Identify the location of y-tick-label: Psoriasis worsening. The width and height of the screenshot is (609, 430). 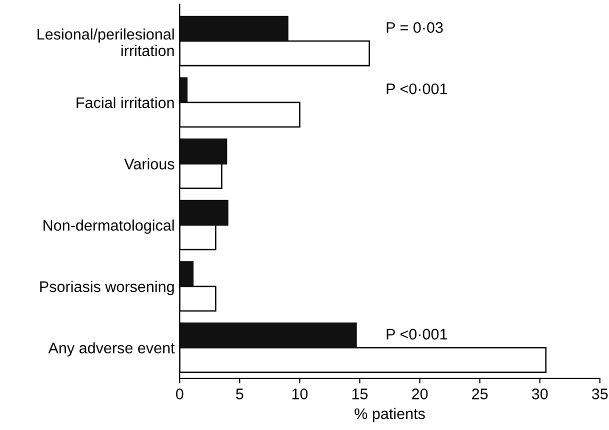
(107, 288).